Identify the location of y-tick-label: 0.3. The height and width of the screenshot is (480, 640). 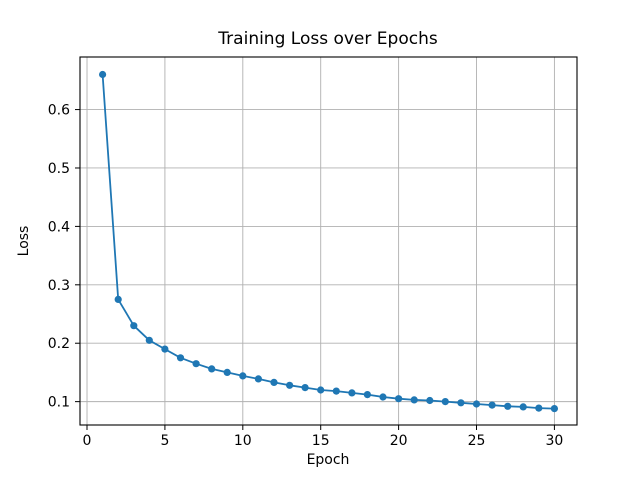
(59, 286).